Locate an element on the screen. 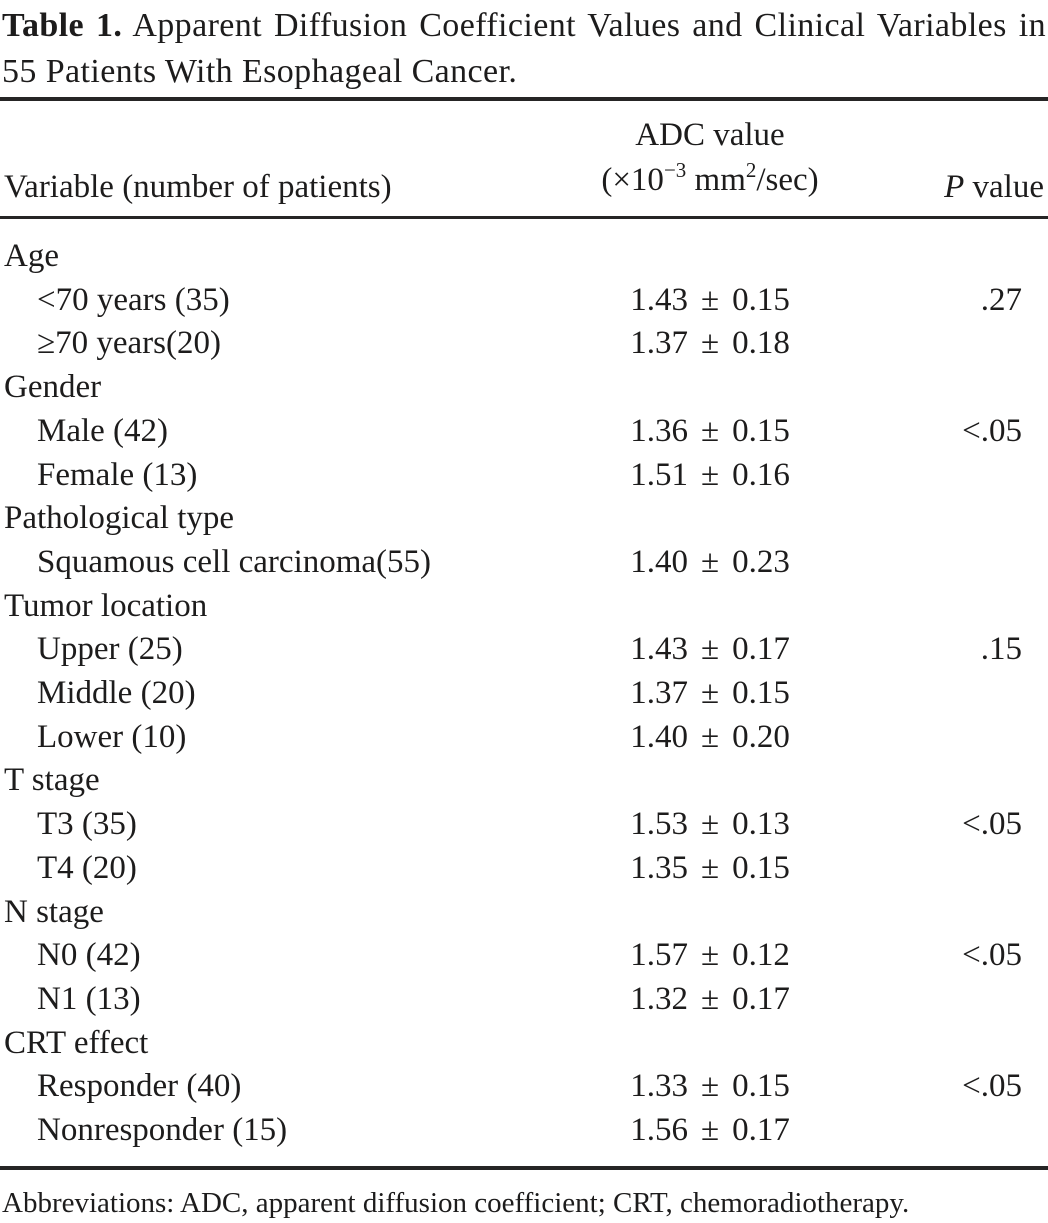 This screenshot has width=1048, height=1223. category-row: N stage is located at coordinates (524, 913).